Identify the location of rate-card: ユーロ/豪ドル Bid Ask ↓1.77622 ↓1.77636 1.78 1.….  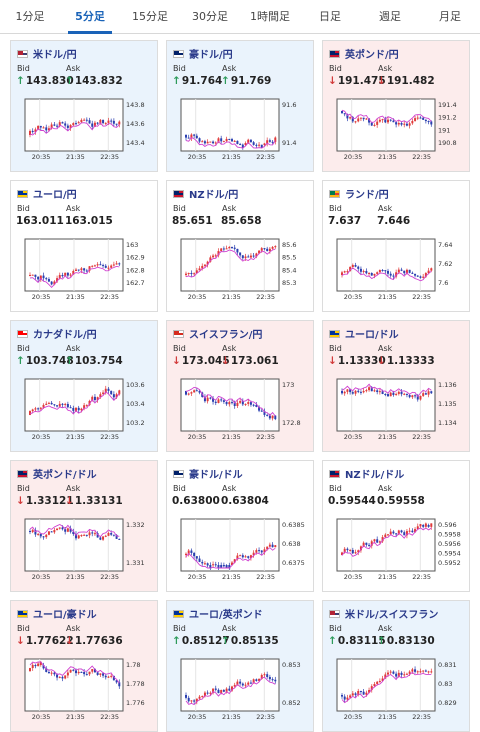
(84, 666).